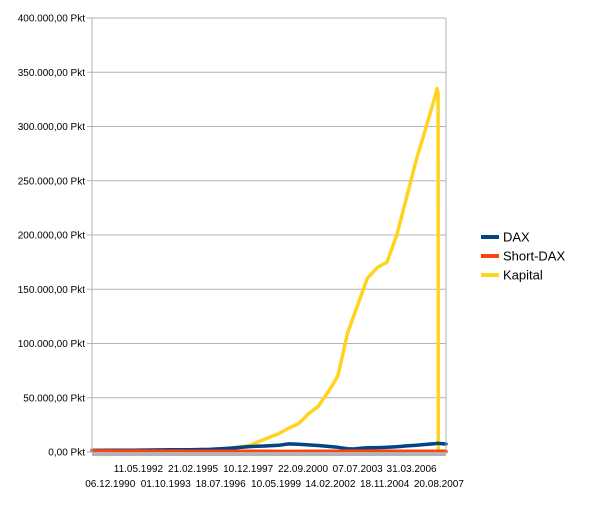 Image resolution: width=603 pixels, height=514 pixels. Describe the element at coordinates (51, 73) in the screenshot. I see `y-tick-label-7: 350.000,00 Pkt` at that location.